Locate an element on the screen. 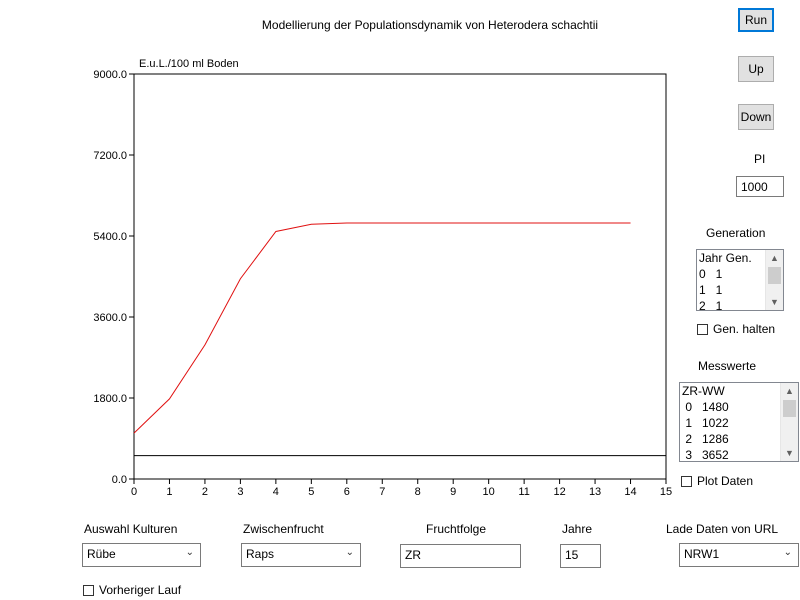  url-select: NRW1 ⌄ is located at coordinates (739, 555).